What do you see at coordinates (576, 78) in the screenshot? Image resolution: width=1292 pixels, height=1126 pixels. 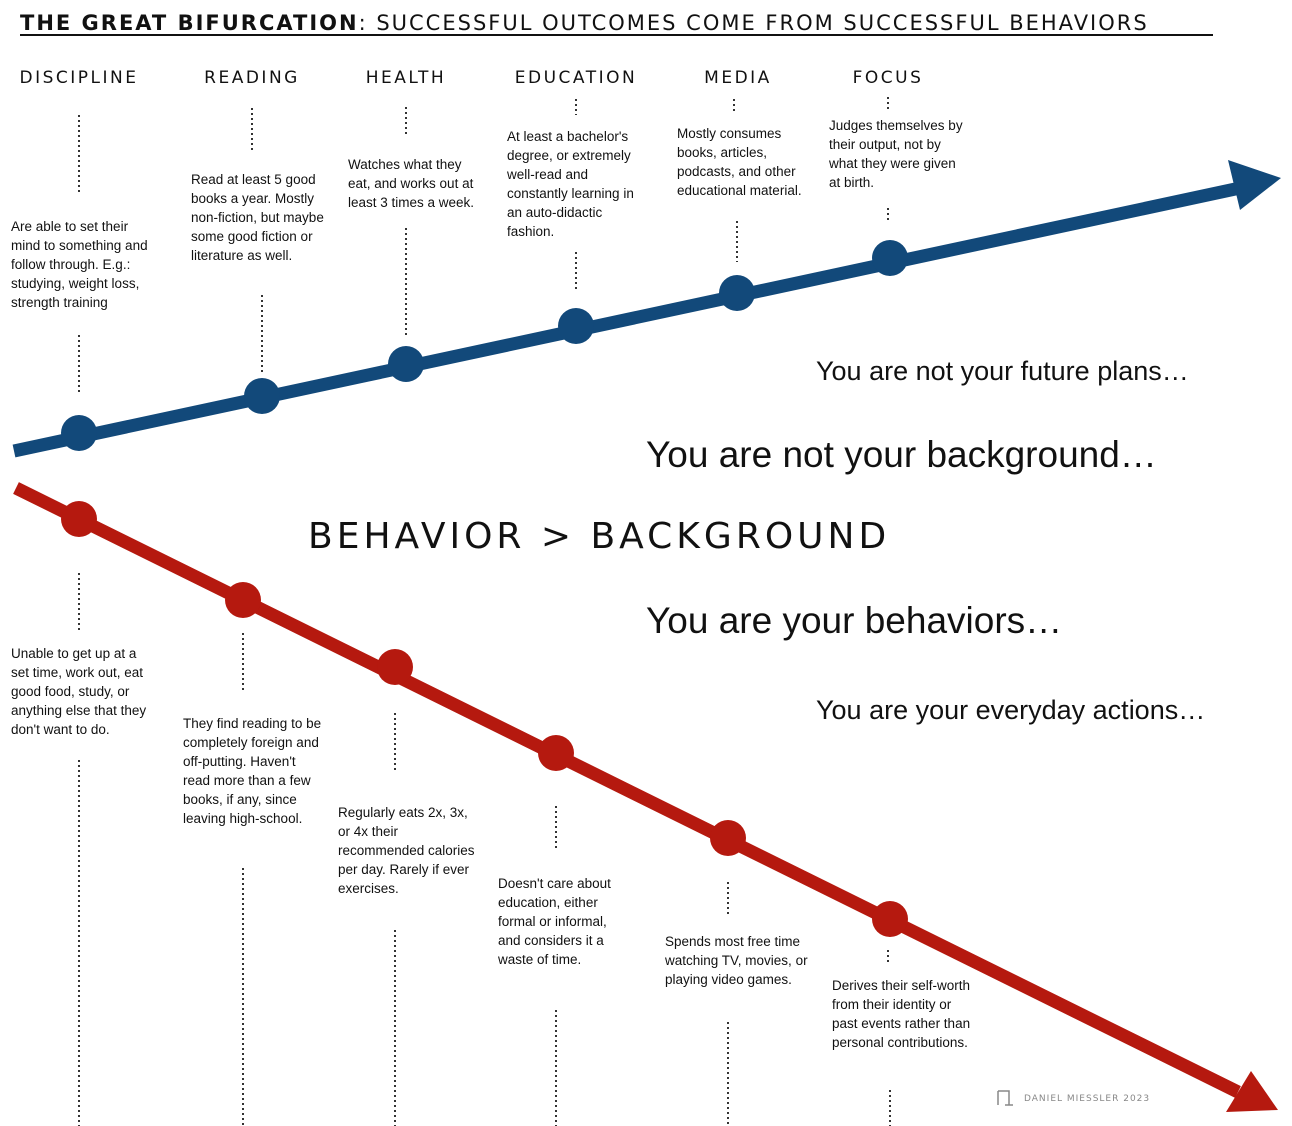 I see `category-education: EDUCATION` at bounding box center [576, 78].